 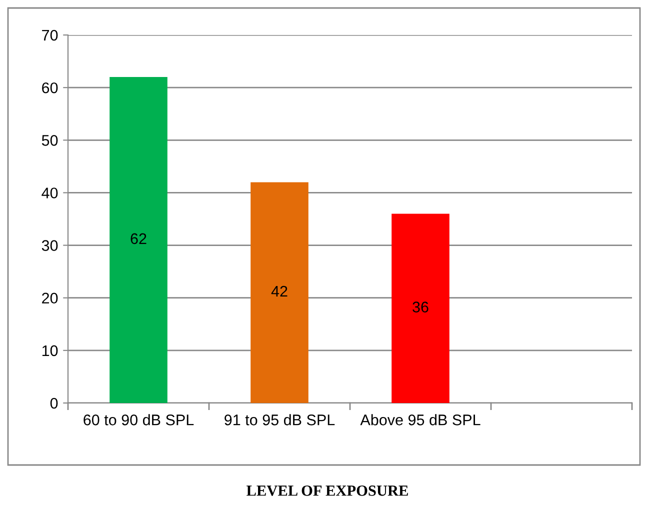 I want to click on x-tick-label: 91 to 95 dB SPL, so click(x=279, y=420).